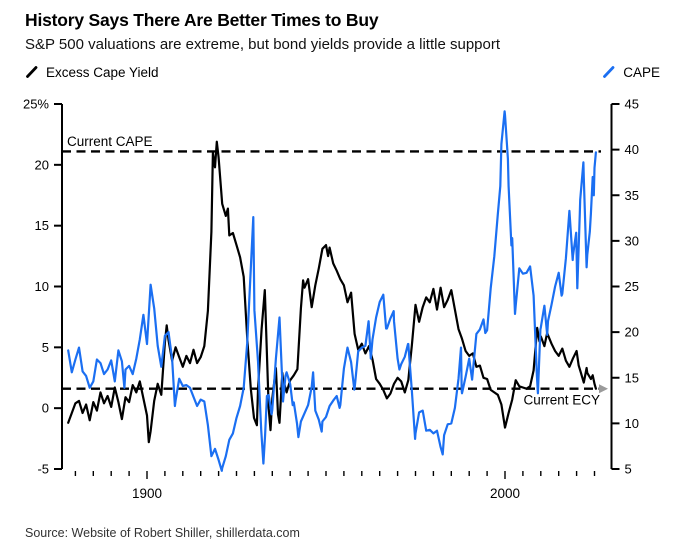 This screenshot has height=554, width=673. I want to click on x-axis-tick-label: 2000, so click(505, 493).